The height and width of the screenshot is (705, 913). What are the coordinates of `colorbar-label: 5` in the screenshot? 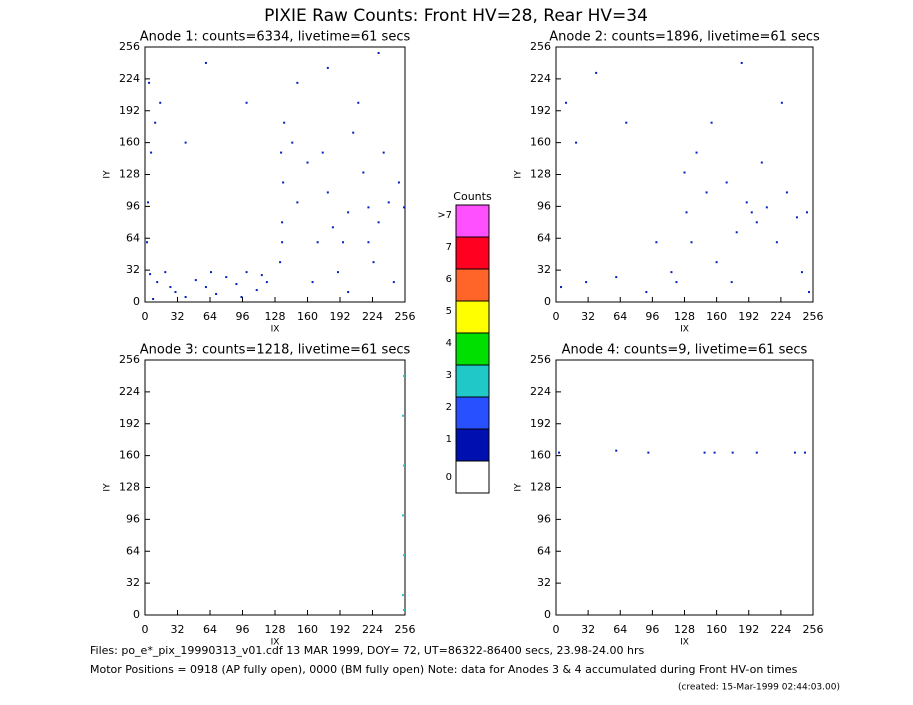 It's located at (449, 311).